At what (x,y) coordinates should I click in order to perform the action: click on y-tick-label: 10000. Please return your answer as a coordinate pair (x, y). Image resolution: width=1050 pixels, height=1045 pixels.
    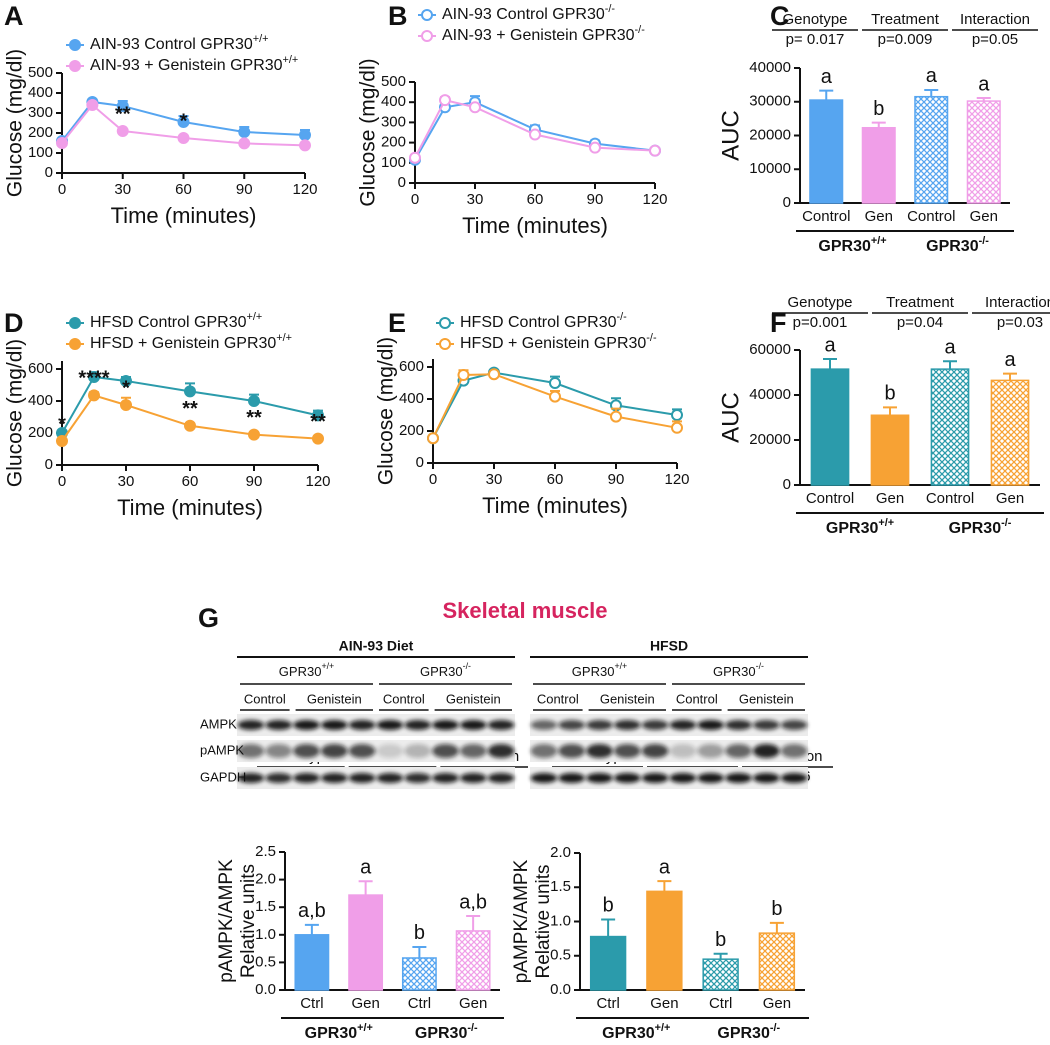
    Looking at the image, I should click on (770, 168).